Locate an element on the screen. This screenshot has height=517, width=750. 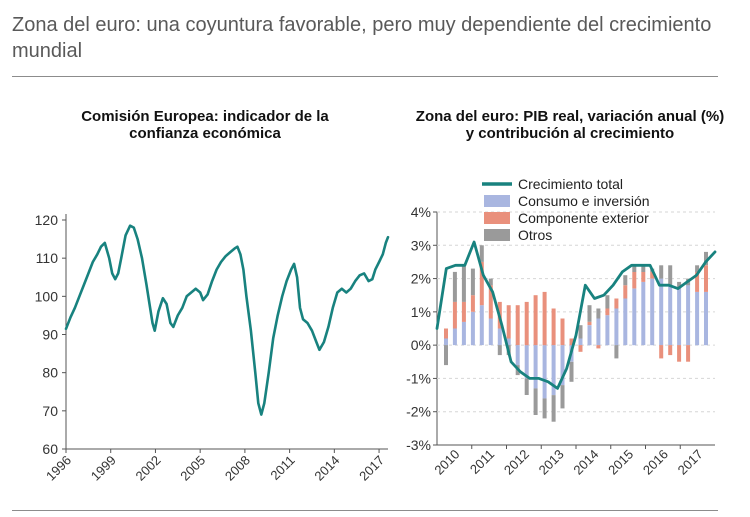
y-tick-label: 0% is located at coordinates (421, 345).